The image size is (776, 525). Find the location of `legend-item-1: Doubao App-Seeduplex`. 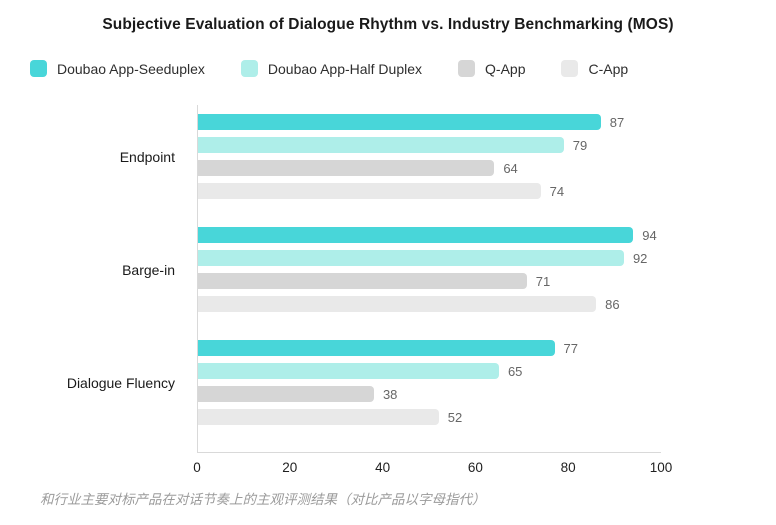

legend-item-1: Doubao App-Seeduplex is located at coordinates (117, 68).